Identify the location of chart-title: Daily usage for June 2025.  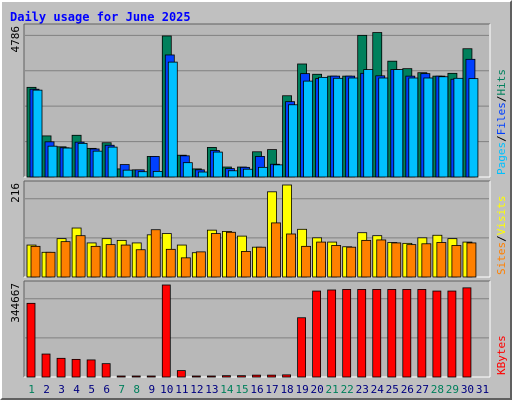
(100, 17).